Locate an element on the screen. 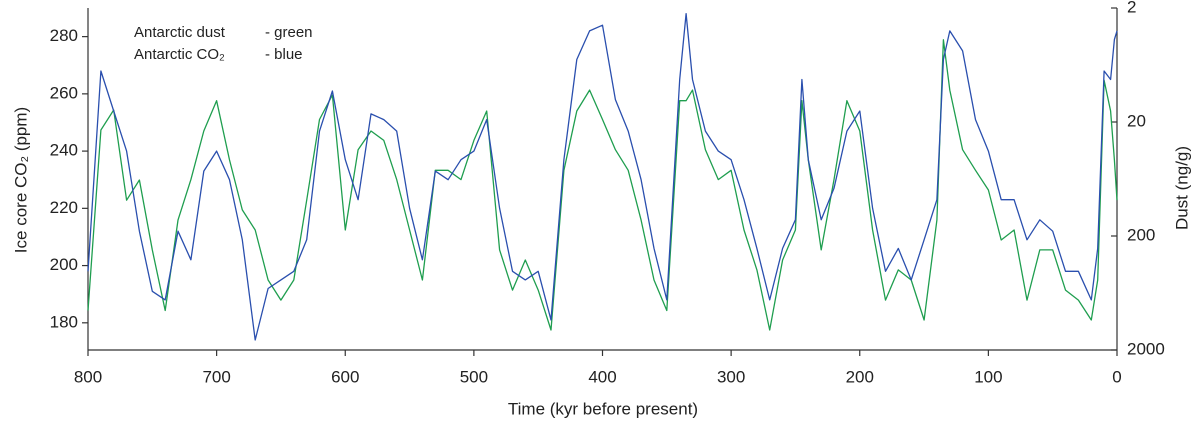 This screenshot has width=1199, height=441. legend-note: - blue is located at coordinates (284, 54).